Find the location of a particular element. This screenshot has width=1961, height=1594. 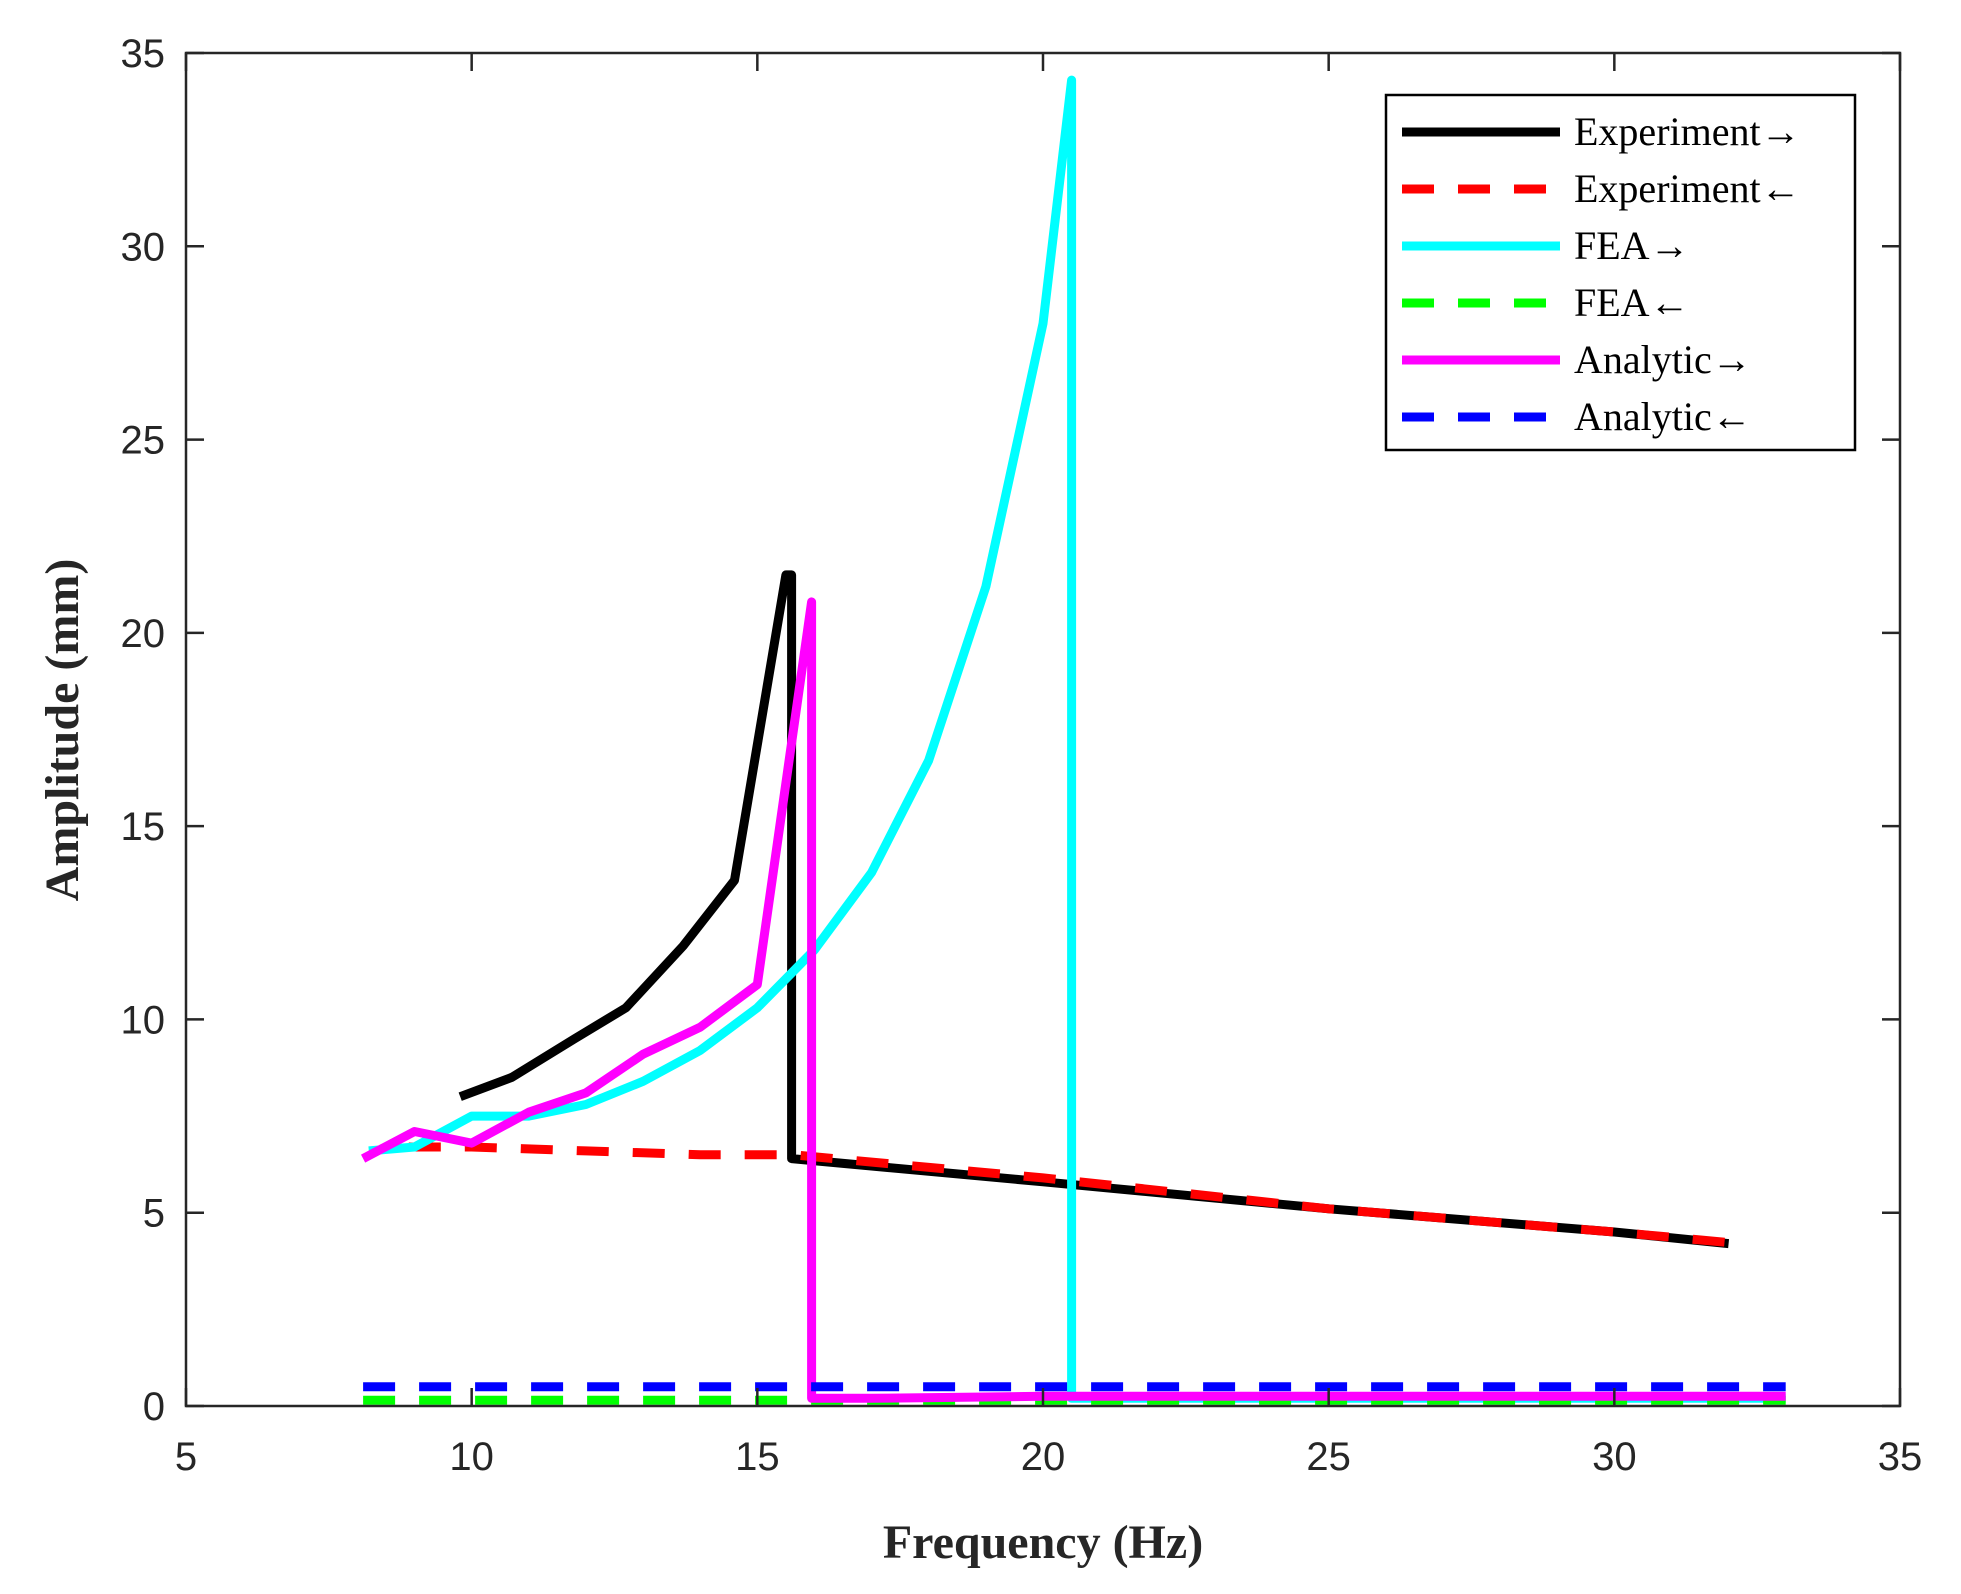

legend-label: Experiment← is located at coordinates (1687, 188).